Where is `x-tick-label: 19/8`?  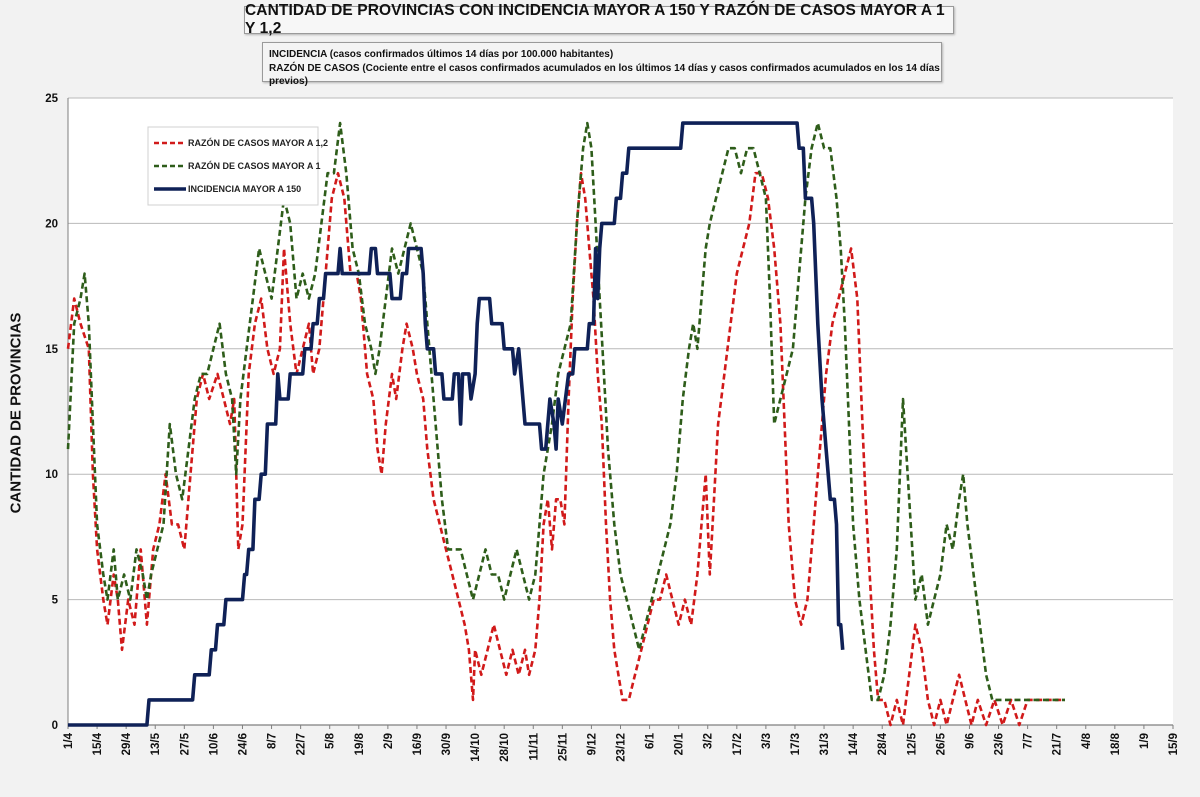 x-tick-label: 19/8 is located at coordinates (360, 743).